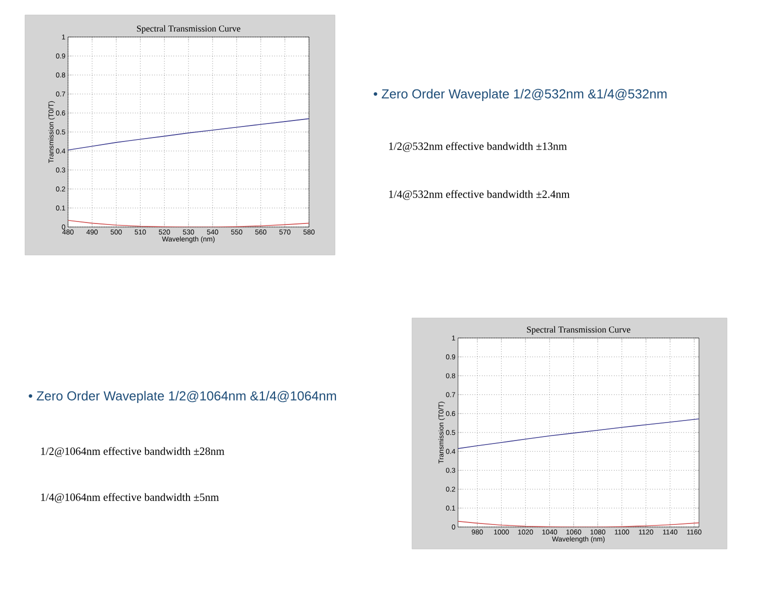 The height and width of the screenshot is (594, 768). Describe the element at coordinates (132, 452) in the screenshot. I see `text: 1/2@1064nm effective bandwidth ±28nm` at that location.